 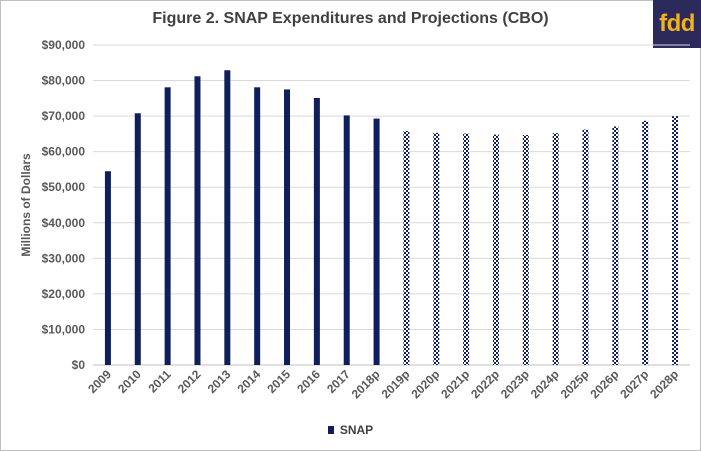 I want to click on y-tick-label: $50,000, so click(x=64, y=187).